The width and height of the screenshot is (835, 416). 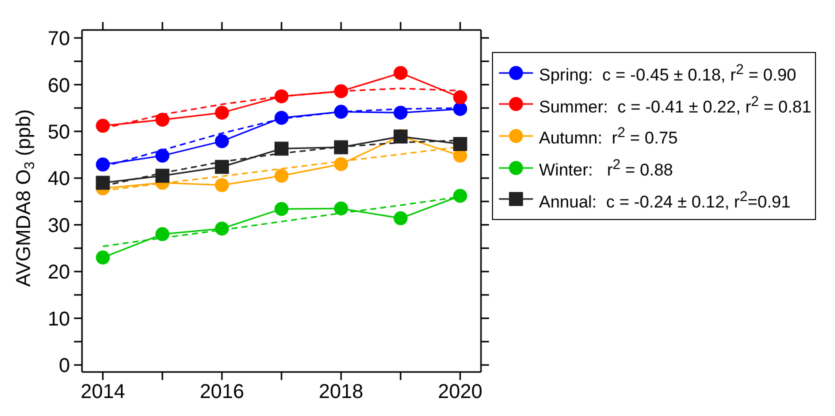 I want to click on legend-label: Autumn: r$^{2}$ = 0.75, so click(x=608, y=137).